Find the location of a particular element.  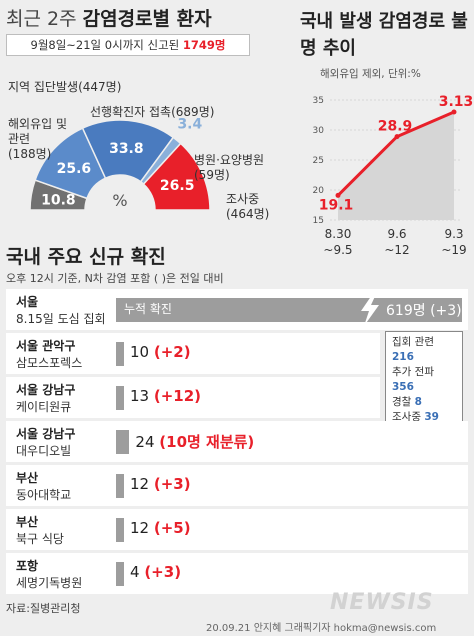

line-xtick-label: 8.30 is located at coordinates (338, 234).